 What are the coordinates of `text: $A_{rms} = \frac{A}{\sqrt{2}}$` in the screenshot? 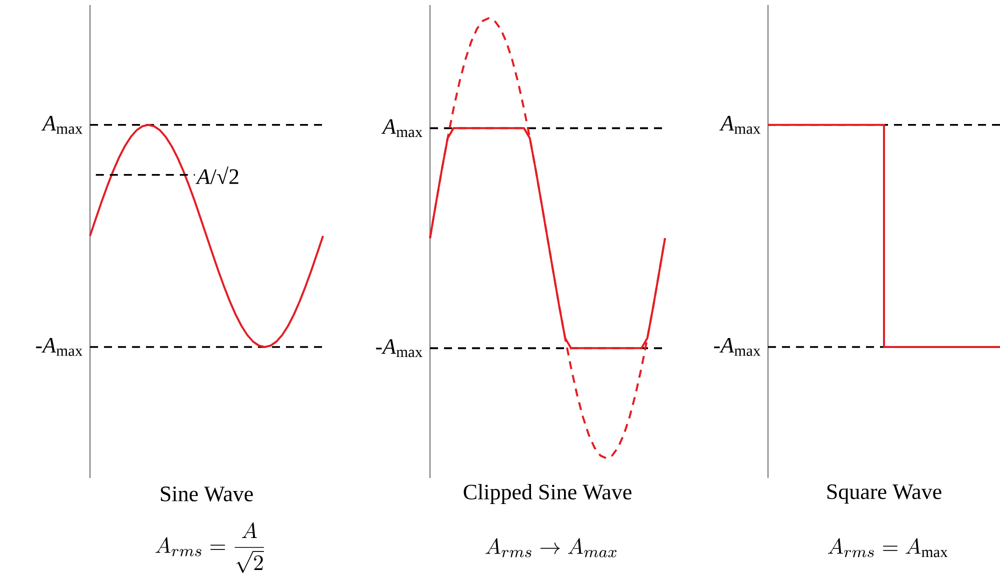 It's located at (209, 547).